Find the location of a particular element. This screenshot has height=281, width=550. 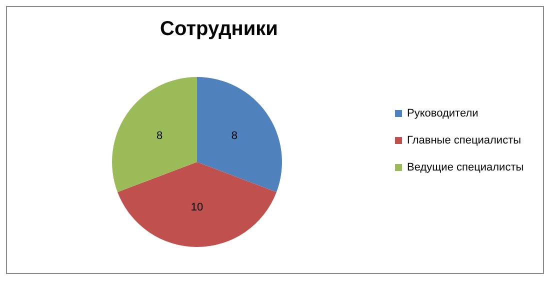

legend-label: Ведущие специалисты is located at coordinates (465, 168).